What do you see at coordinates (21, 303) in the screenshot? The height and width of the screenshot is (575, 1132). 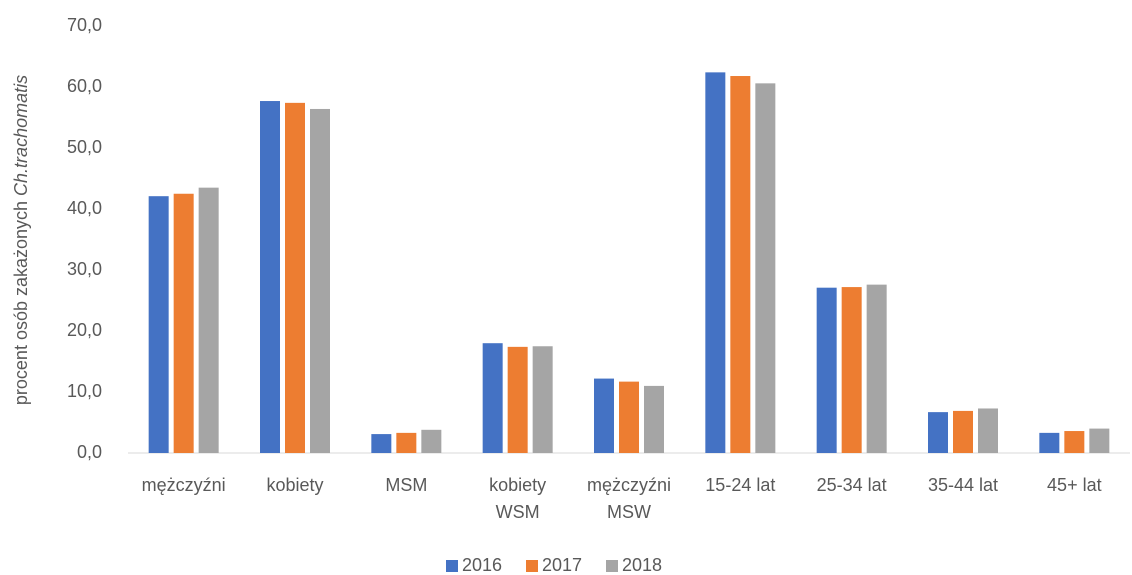 I see `y-axis-label-text: procent osób zakażonych` at bounding box center [21, 303].